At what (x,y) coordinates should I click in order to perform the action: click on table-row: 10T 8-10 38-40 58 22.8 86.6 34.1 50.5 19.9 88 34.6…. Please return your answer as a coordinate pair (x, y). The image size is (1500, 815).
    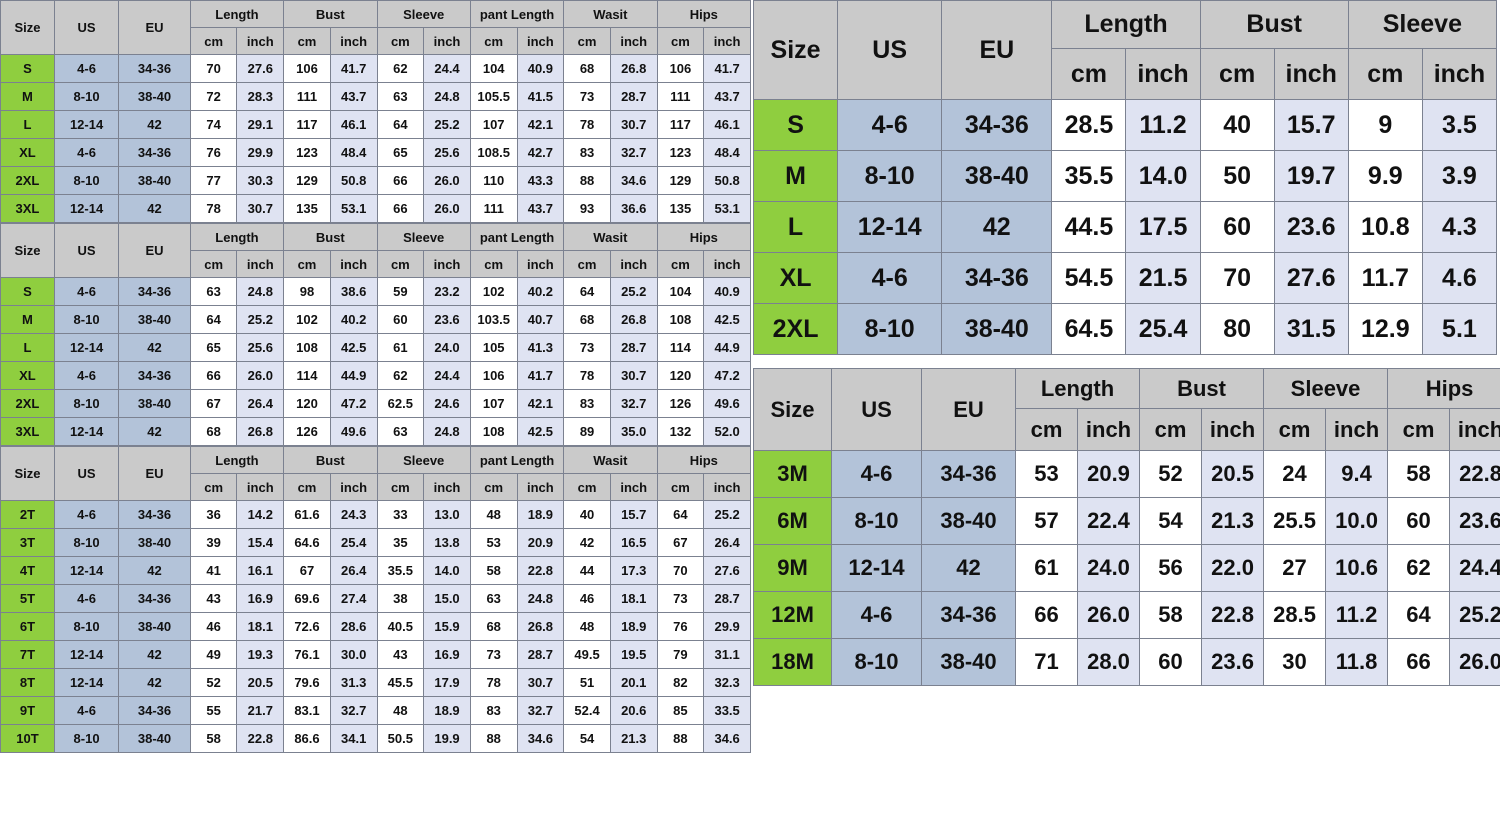
    Looking at the image, I should click on (375, 738).